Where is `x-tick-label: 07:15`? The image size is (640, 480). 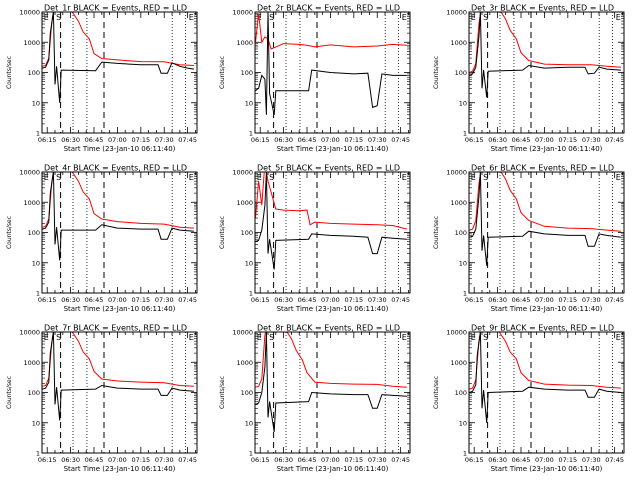
x-tick-label: 07:15 is located at coordinates (567, 300).